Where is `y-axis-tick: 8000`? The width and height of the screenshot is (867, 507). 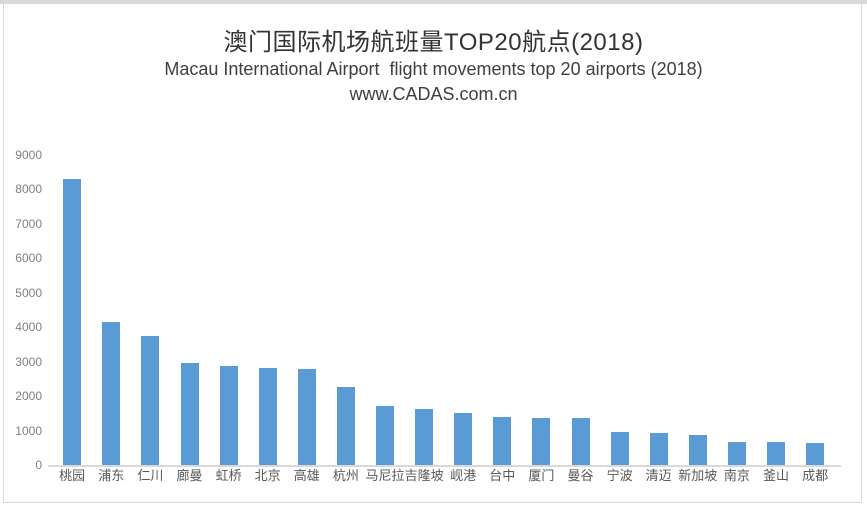 y-axis-tick: 8000 is located at coordinates (28, 189).